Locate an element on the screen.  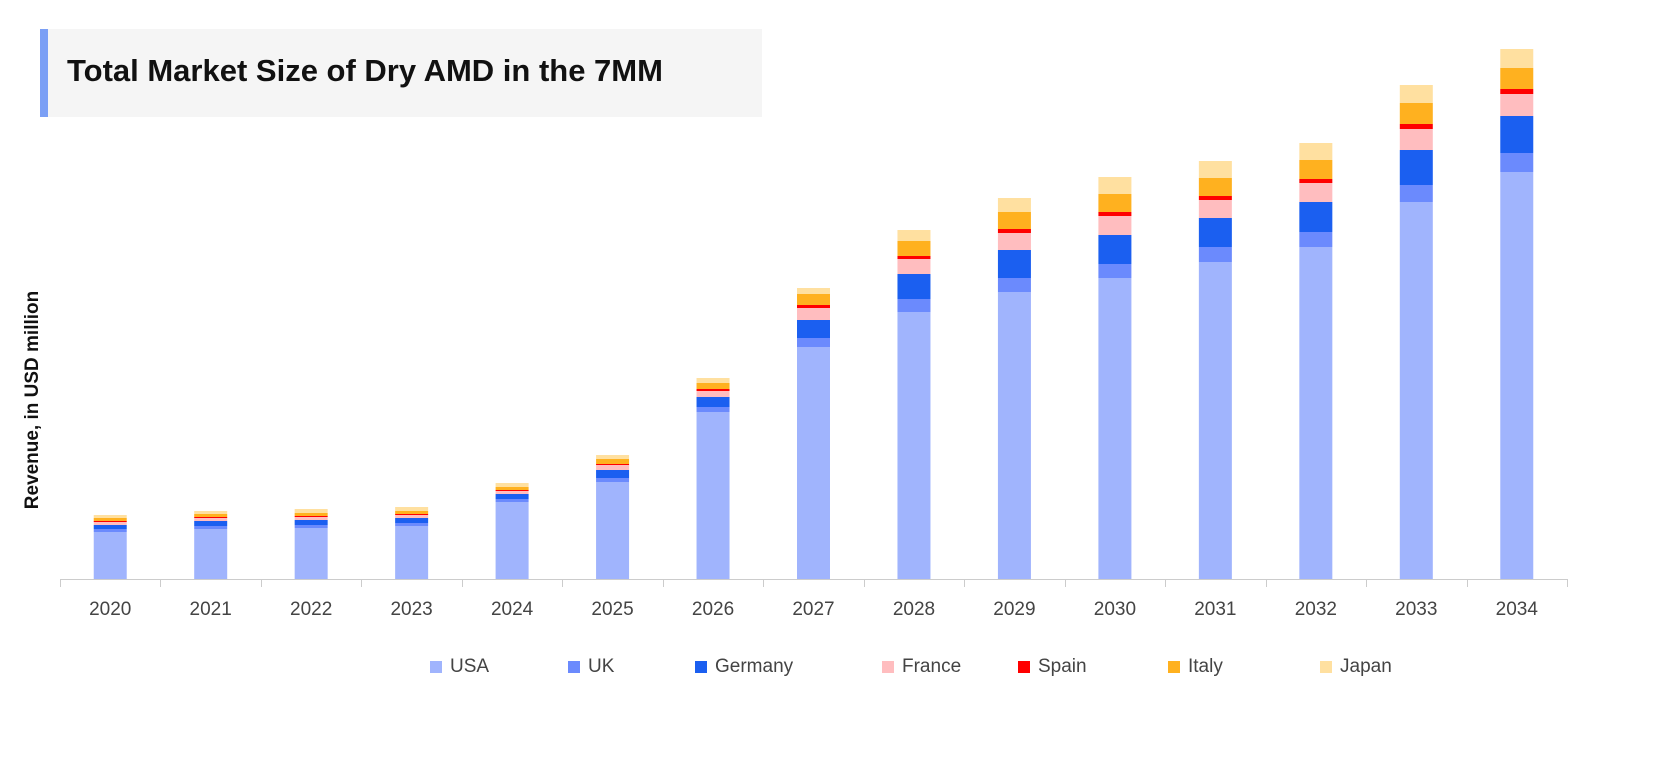
bar-segment-italy-2027 is located at coordinates (813, 299).